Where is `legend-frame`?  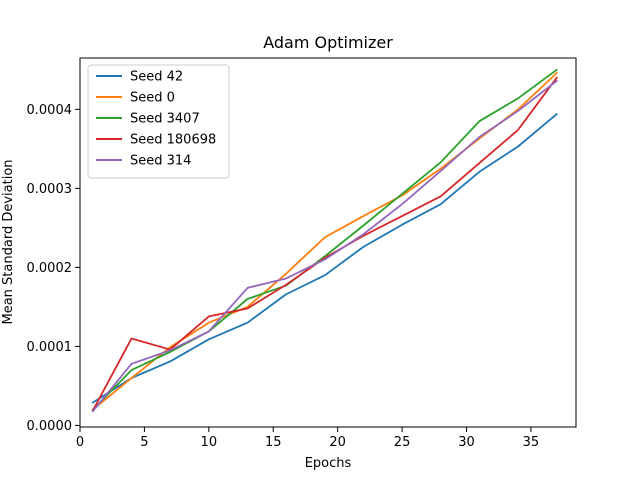
legend-frame is located at coordinates (158, 121).